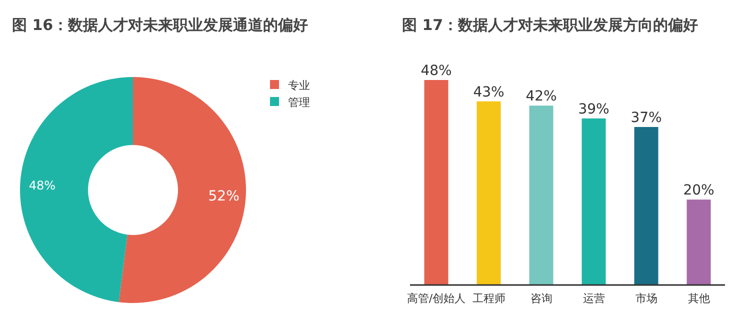 The image size is (733, 329). Describe the element at coordinates (646, 118) in the screenshot. I see `data-label: 37%` at that location.